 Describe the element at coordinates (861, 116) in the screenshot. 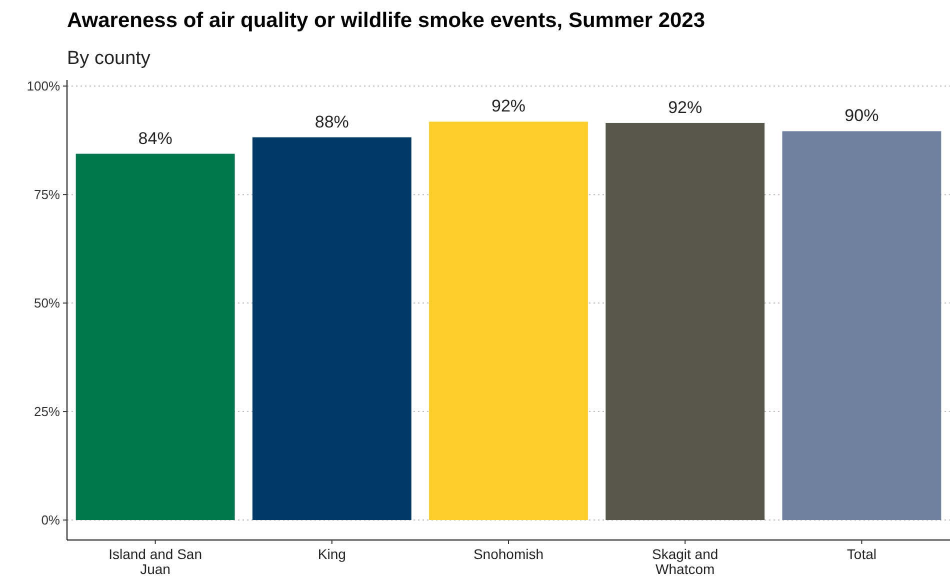

I see `data-label: 90%` at that location.